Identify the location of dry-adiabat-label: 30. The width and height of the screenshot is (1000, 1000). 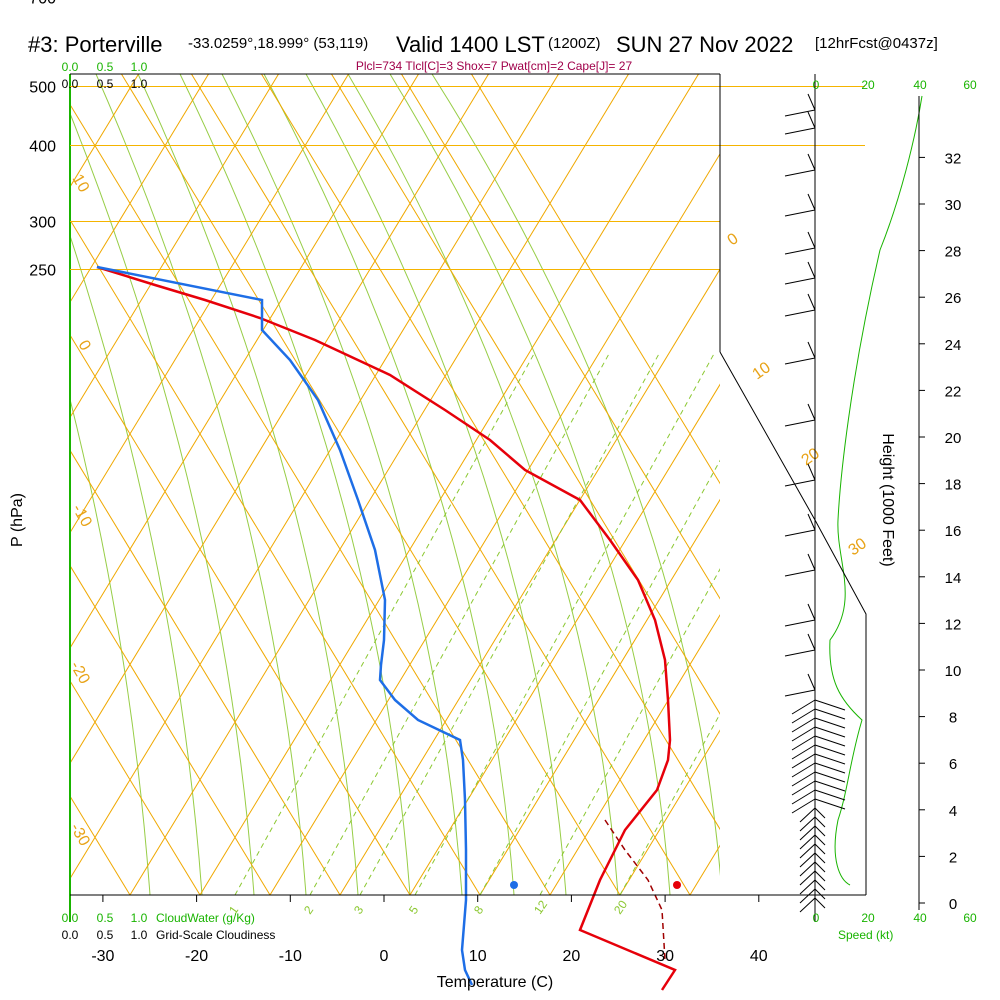
(858, 547).